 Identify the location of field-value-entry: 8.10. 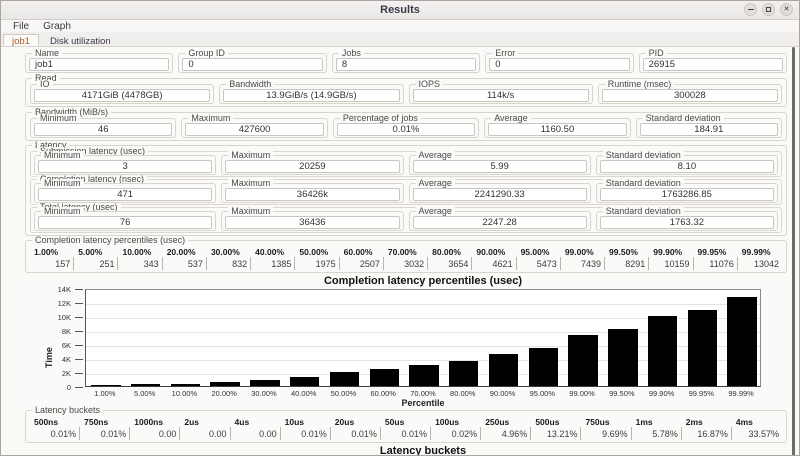
(686, 166).